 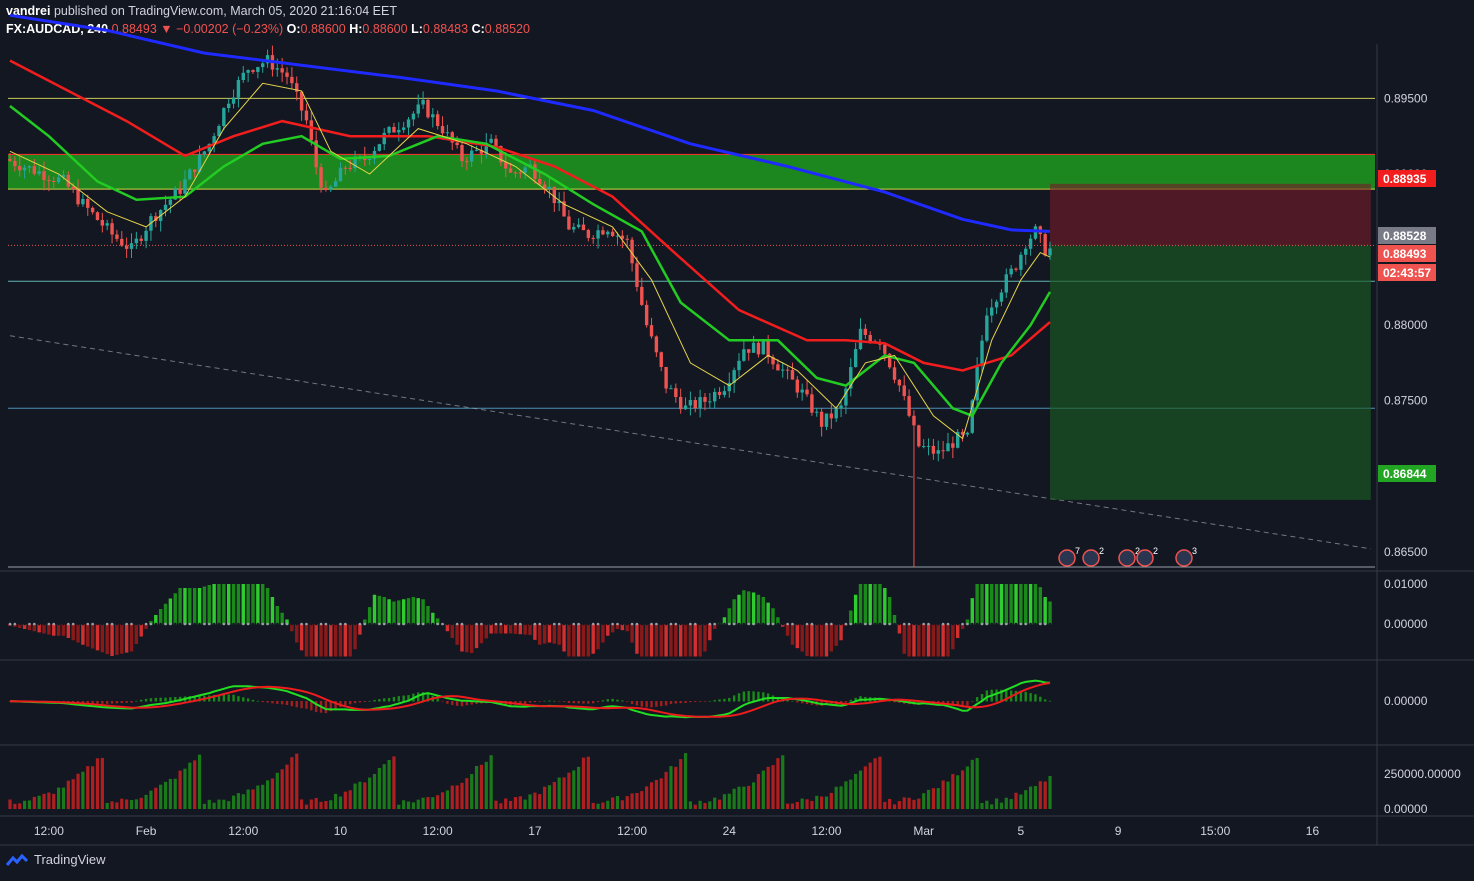 I want to click on time-tick-label: Mar, so click(x=923, y=831).